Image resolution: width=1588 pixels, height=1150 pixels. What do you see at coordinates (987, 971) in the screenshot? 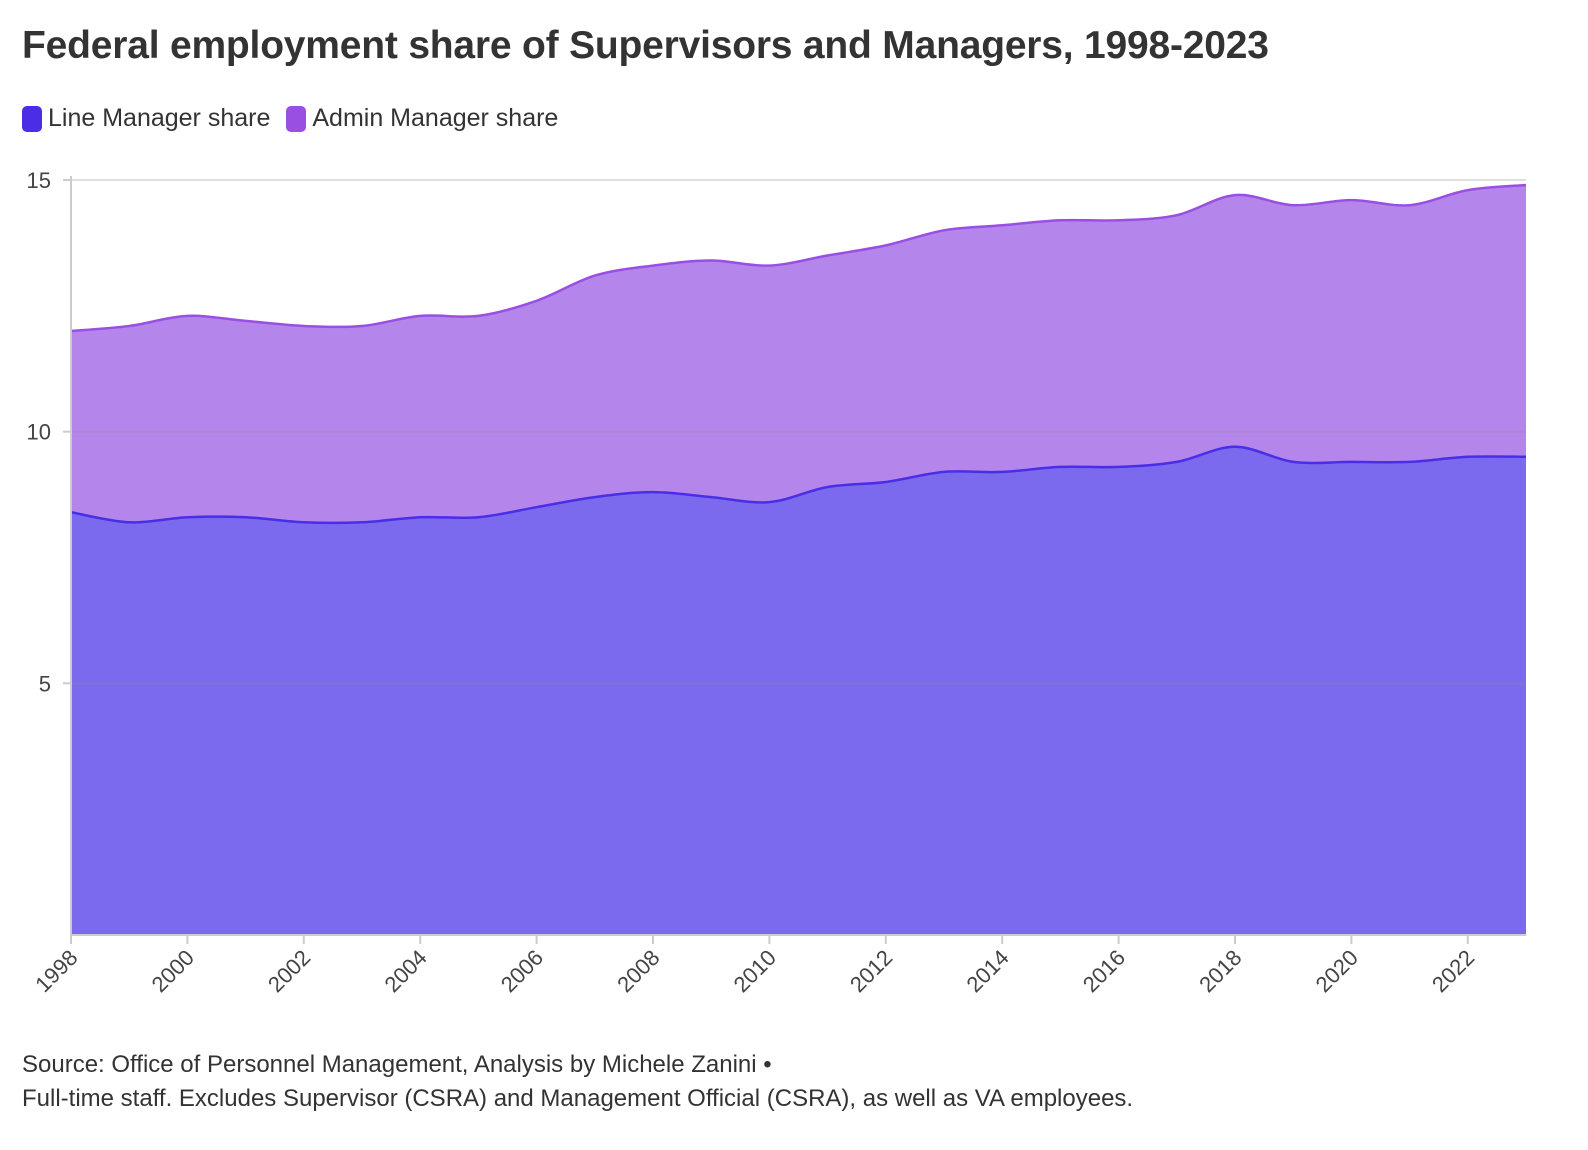
I see `x-tick-label-2014: 2014` at bounding box center [987, 971].